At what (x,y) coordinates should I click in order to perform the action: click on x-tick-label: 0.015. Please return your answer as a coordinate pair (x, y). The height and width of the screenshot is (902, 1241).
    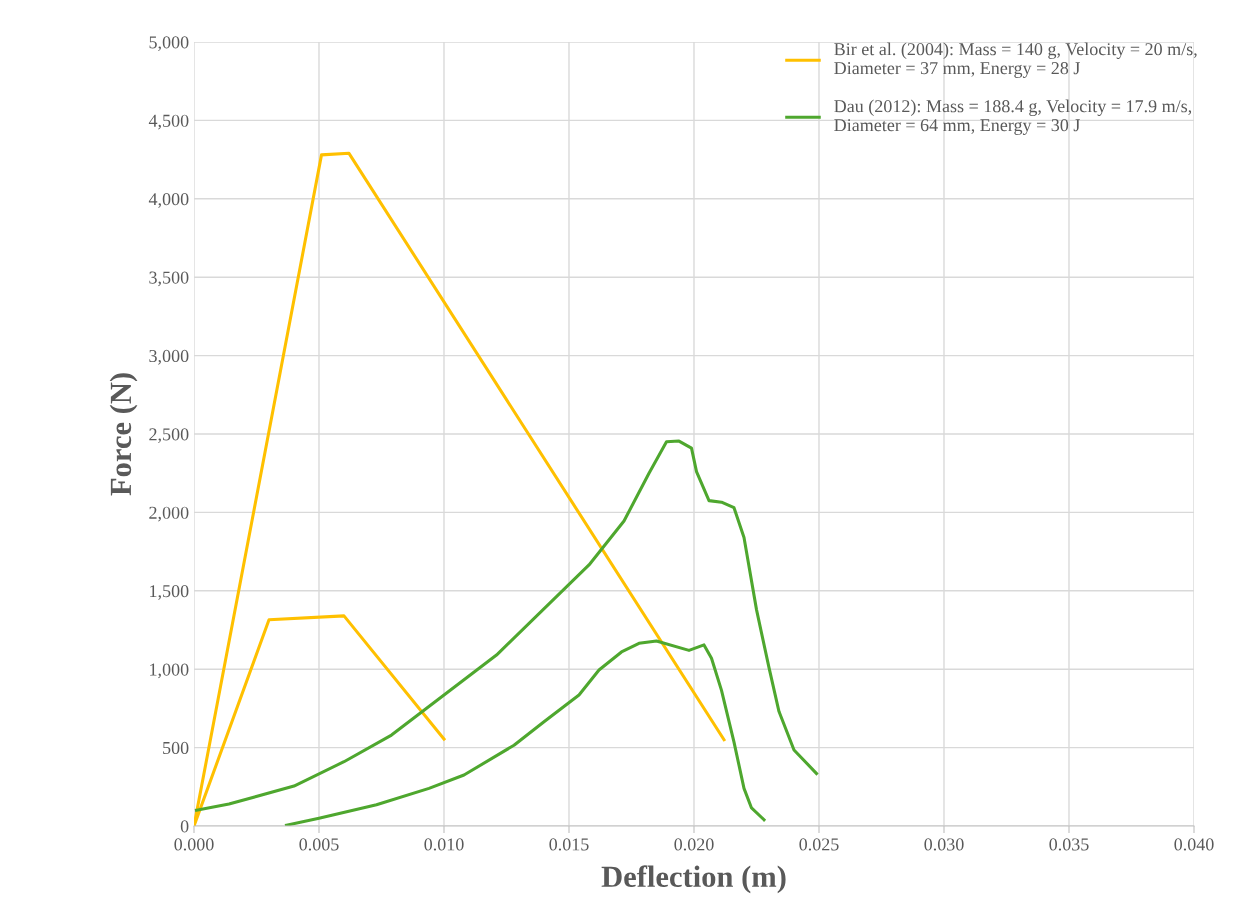
    Looking at the image, I should click on (569, 844).